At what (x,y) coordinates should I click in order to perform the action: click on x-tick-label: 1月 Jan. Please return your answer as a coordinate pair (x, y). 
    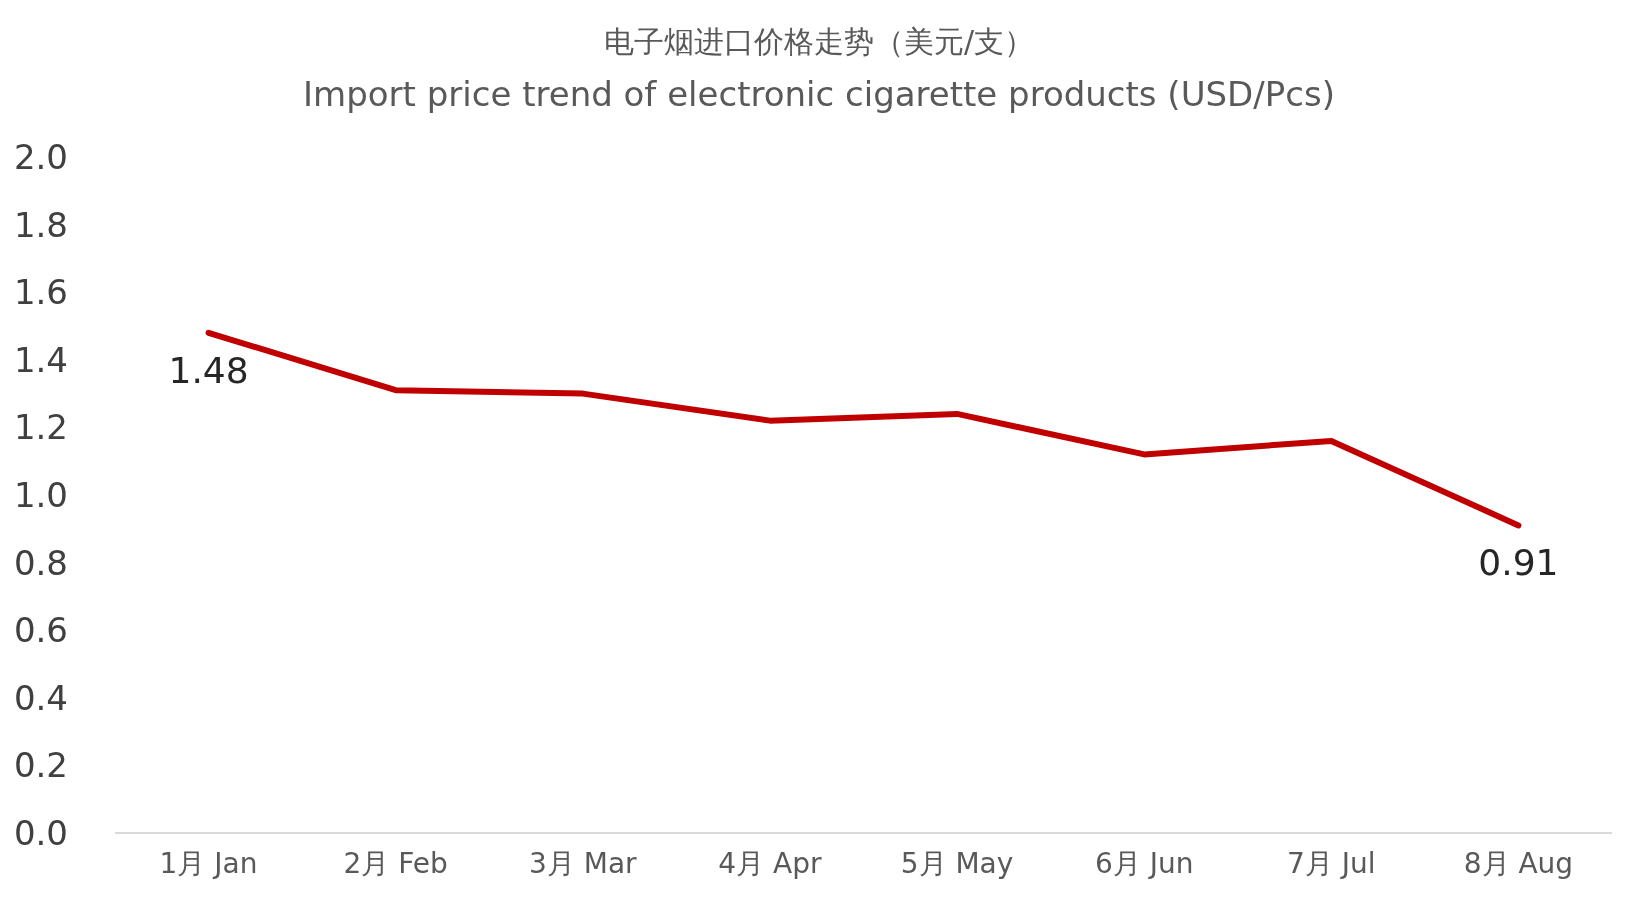
    Looking at the image, I should click on (208, 863).